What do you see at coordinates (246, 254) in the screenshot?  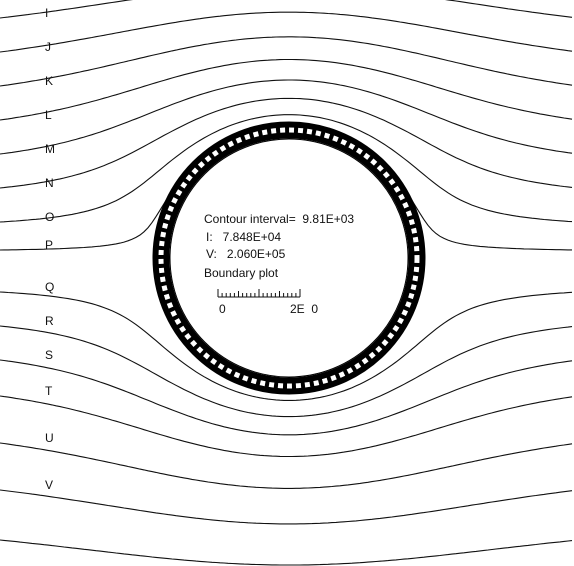 I see `v-value: V: 2.060E+05` at bounding box center [246, 254].